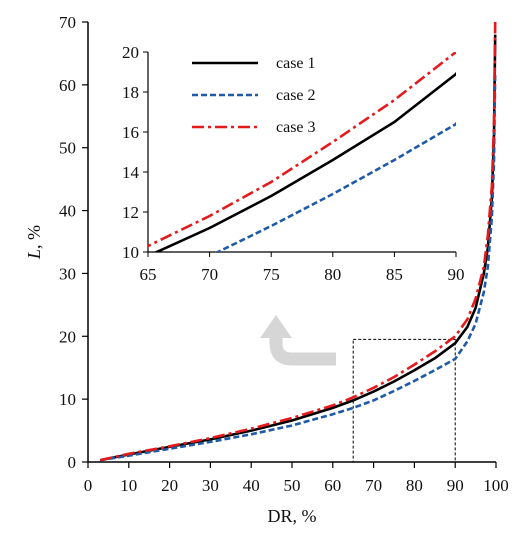 The image size is (522, 550). I want to click on x-tick-label: 30, so click(210, 485).